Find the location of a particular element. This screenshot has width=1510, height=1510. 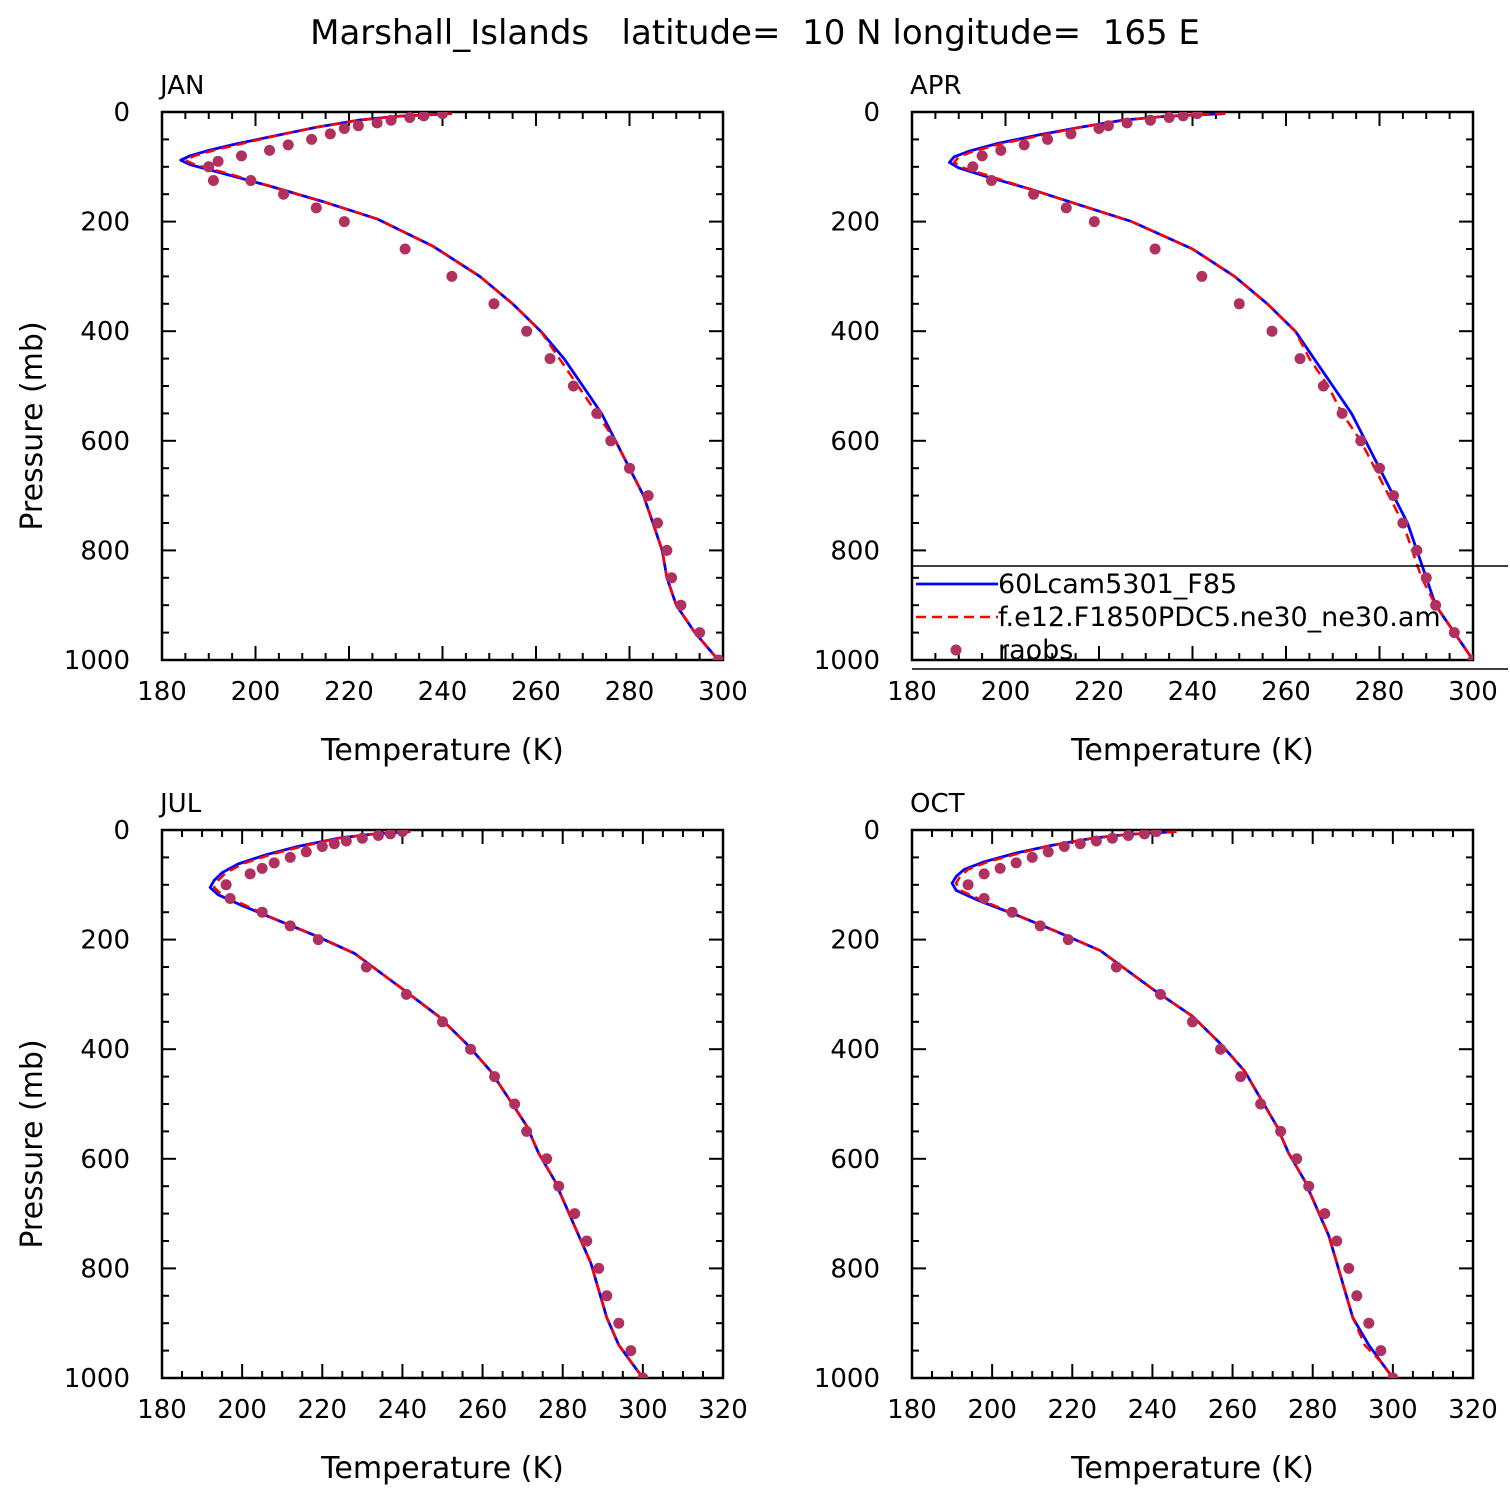

series-line-60lcam5301 is located at coordinates (449, 386).